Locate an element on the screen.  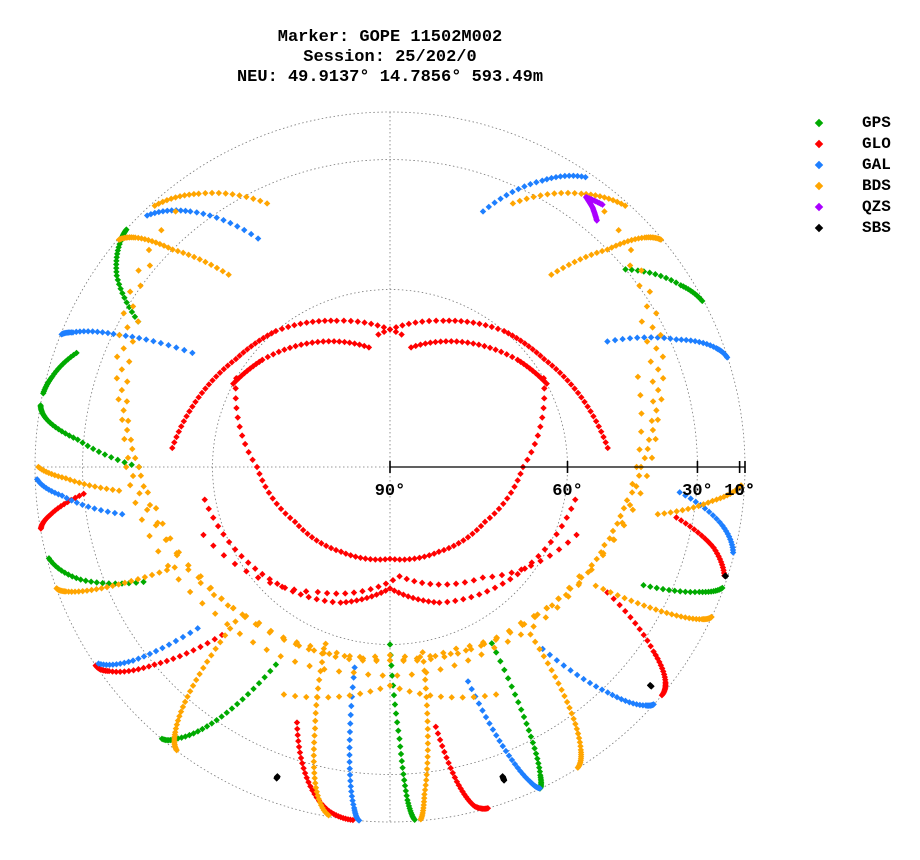
elevation-tick-label: 90° is located at coordinates (390, 491).